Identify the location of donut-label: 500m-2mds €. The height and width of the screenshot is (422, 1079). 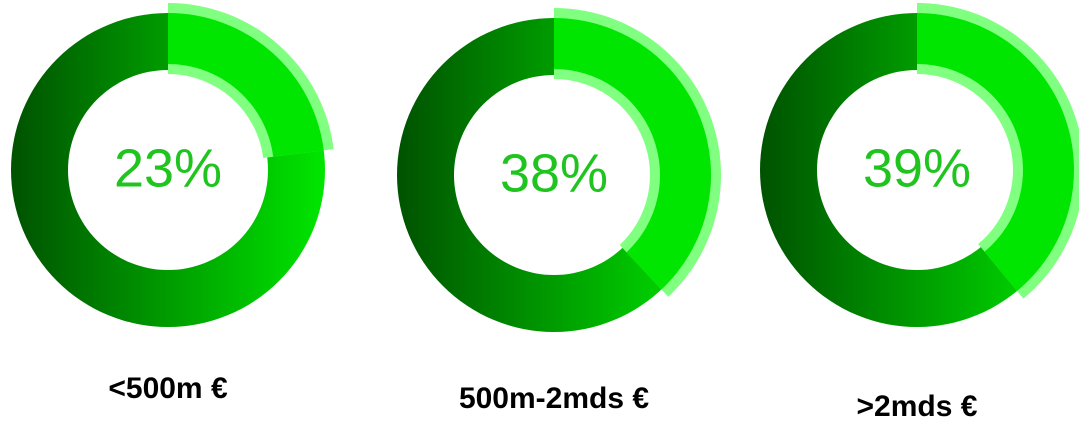
(554, 398).